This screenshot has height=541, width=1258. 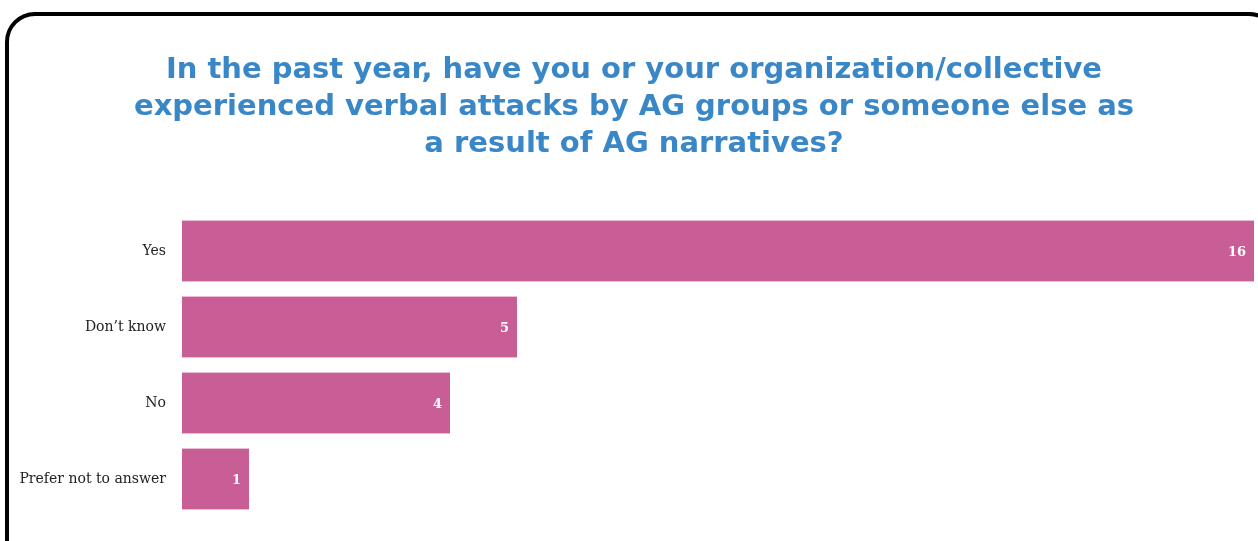 What do you see at coordinates (1236, 251) in the screenshot?
I see `data-label: 16` at bounding box center [1236, 251].